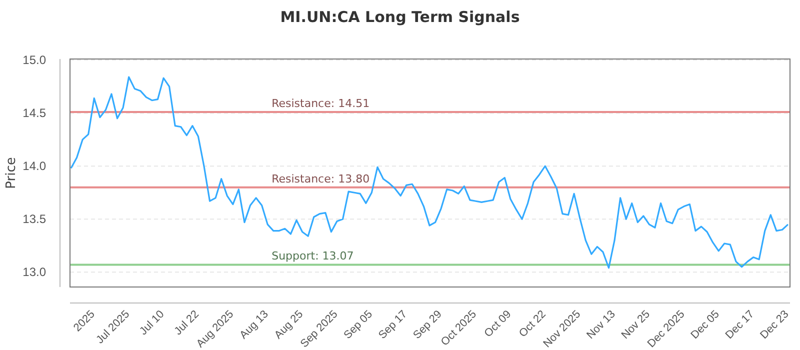 This screenshot has height=350, width=800. Describe the element at coordinates (34, 271) in the screenshot. I see `y-tick-label: 13.0` at that location.